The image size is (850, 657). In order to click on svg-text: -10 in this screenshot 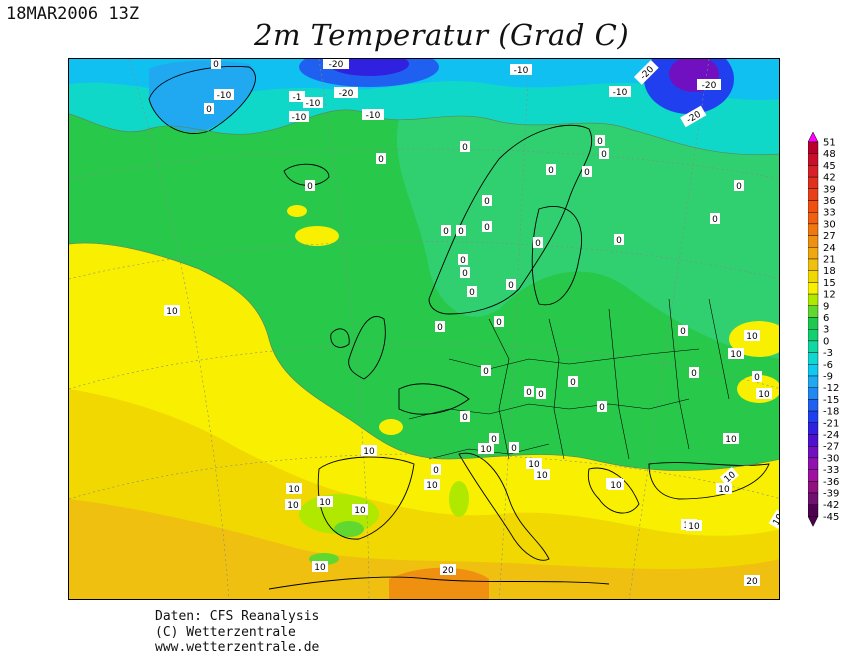, I will do `click(620, 93)`.